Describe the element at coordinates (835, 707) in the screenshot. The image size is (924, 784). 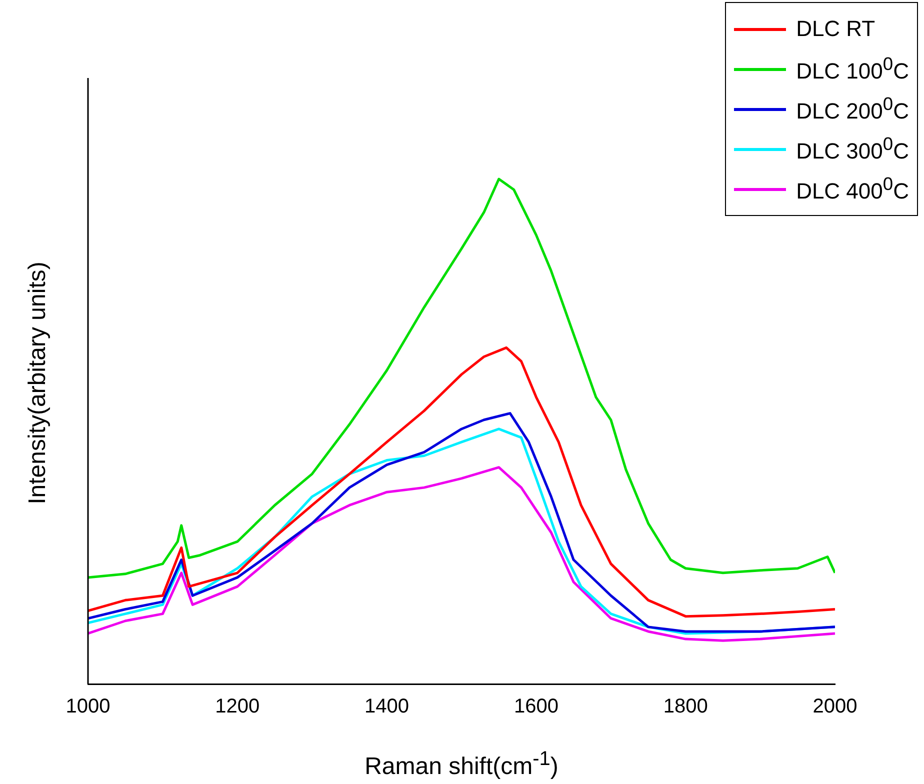
I see `x-tick-label: 2000` at that location.